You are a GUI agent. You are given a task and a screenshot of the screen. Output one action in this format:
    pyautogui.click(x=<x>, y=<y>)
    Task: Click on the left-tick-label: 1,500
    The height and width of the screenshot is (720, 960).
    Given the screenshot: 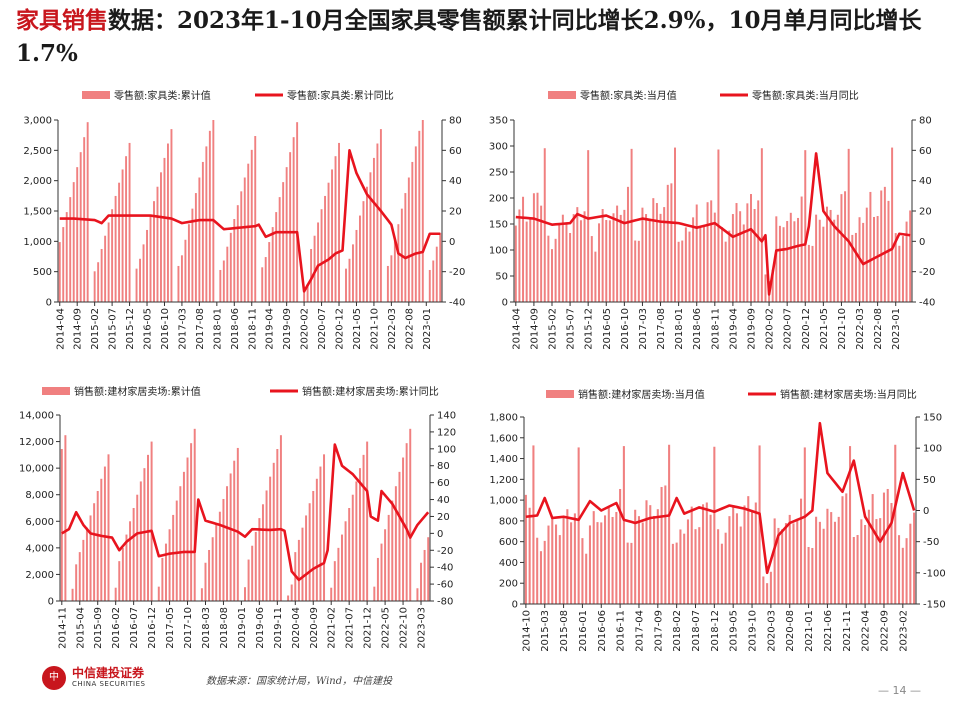 What is the action you would take?
    pyautogui.click(x=37, y=212)
    